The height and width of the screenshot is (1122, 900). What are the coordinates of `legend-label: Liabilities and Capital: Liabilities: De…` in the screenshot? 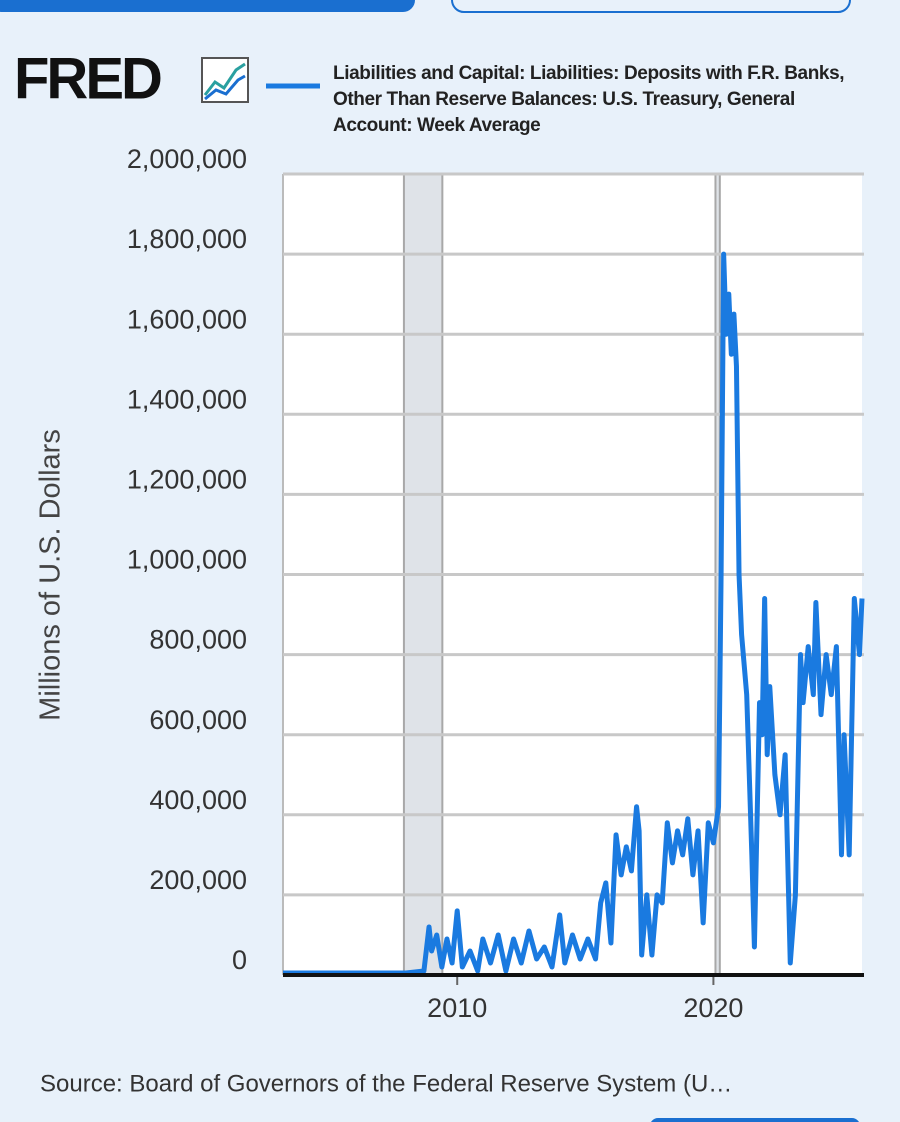 It's located at (589, 99).